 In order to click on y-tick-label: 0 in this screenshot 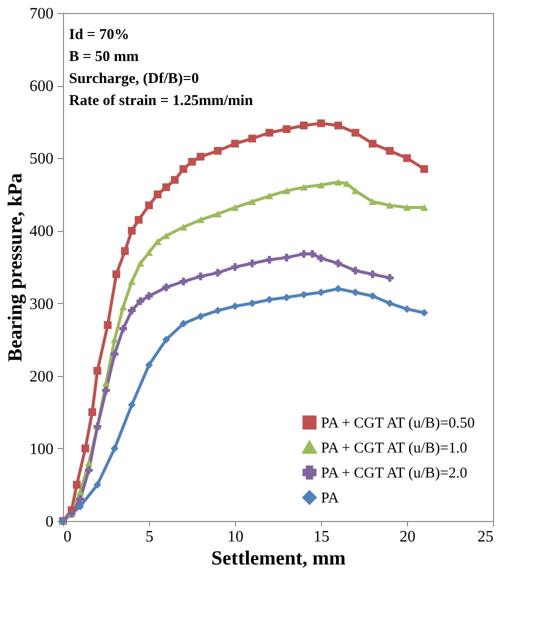, I will do `click(50, 522)`.